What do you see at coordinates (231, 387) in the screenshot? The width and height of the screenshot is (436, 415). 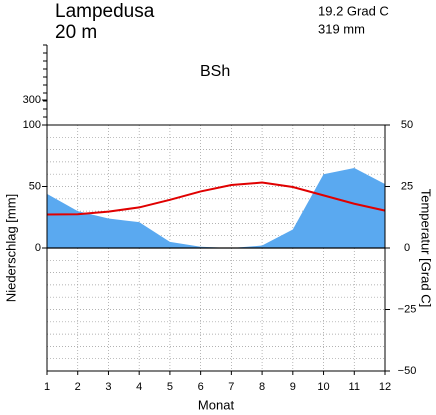 I see `x-tick-label: 7` at bounding box center [231, 387].